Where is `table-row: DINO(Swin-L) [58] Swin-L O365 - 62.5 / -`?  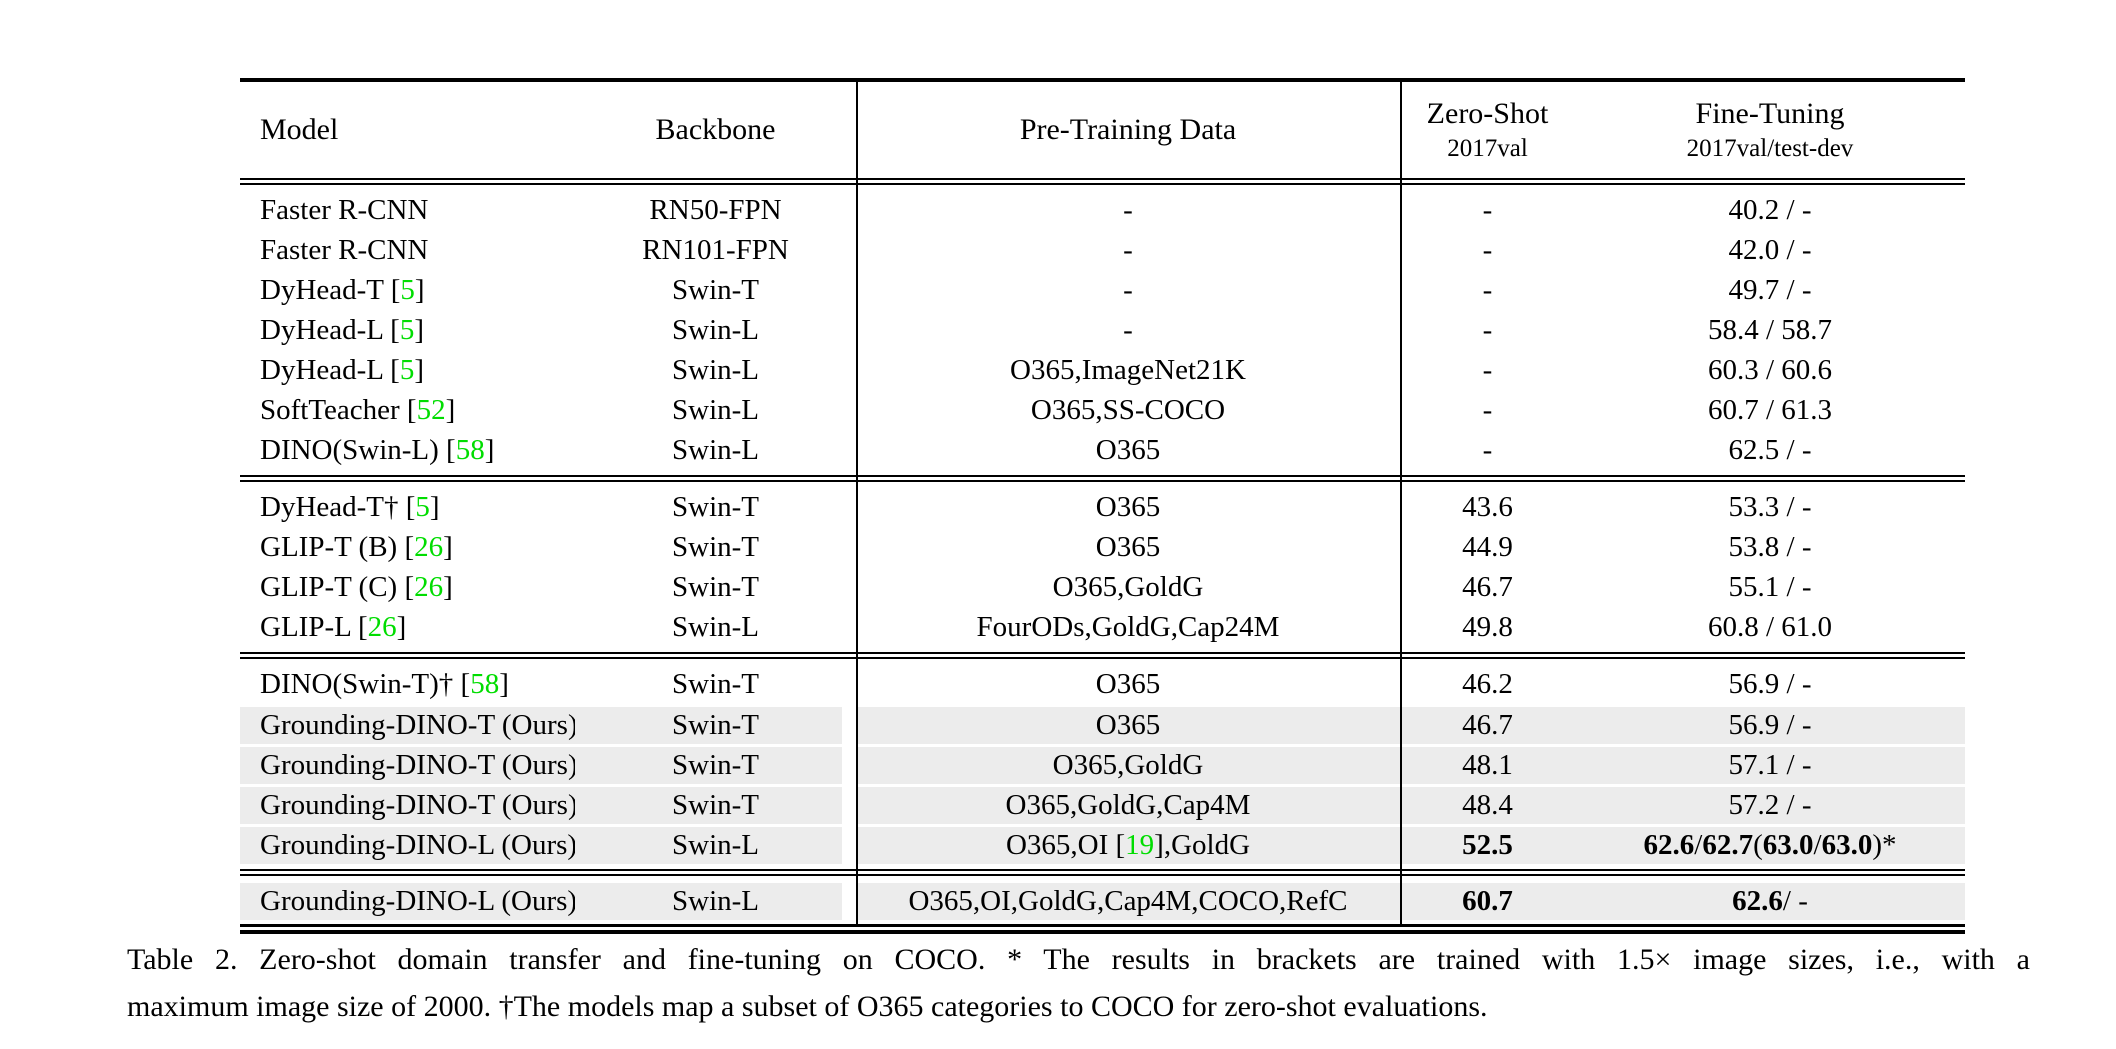 table-row: DINO(Swin-L) [58] Swin-L O365 - 62.5 / - is located at coordinates (1102, 450).